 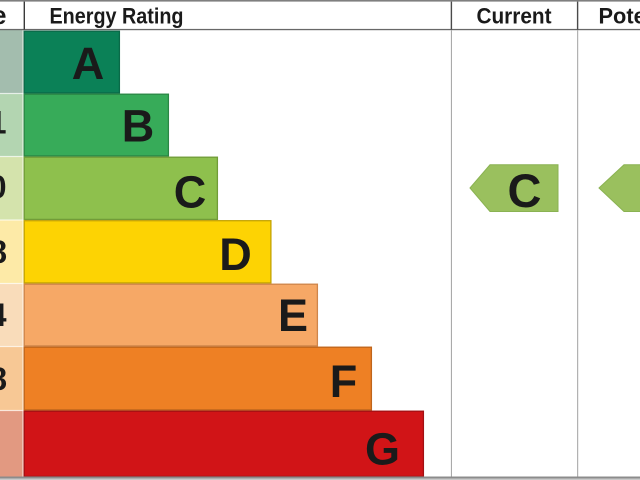 I want to click on svg-text: 81-91, so click(x=3, y=123).